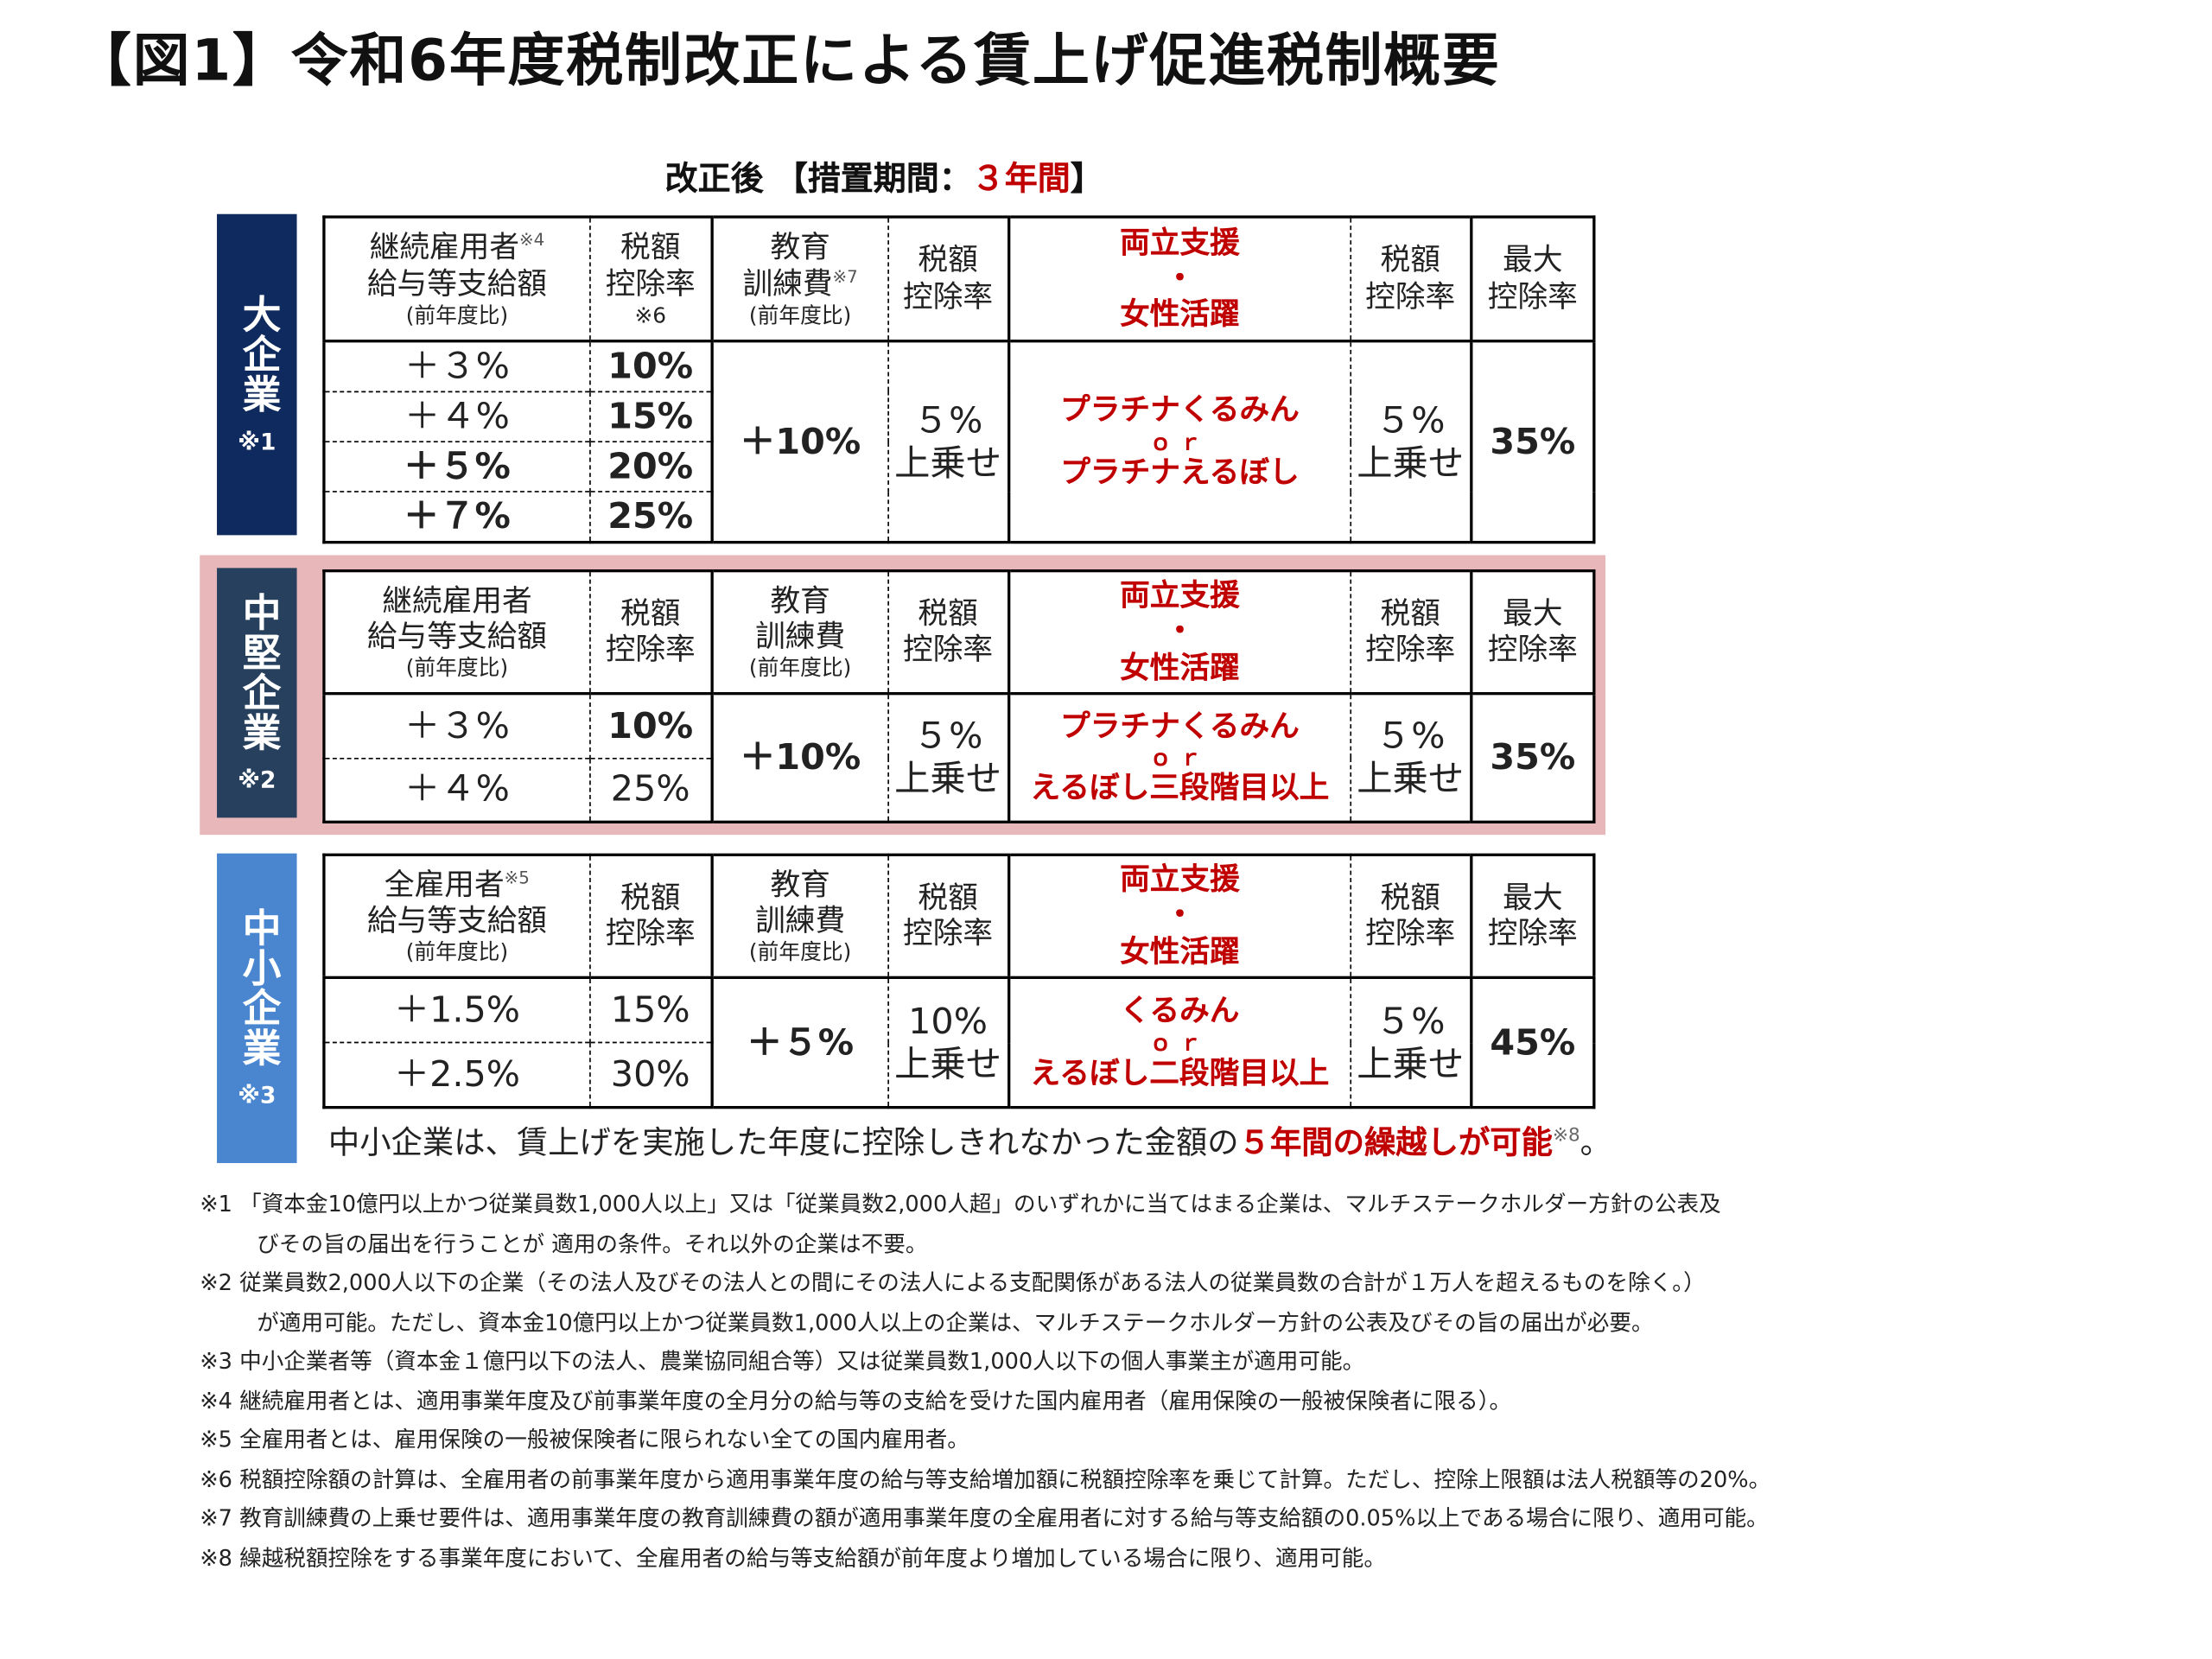  What do you see at coordinates (257, 1095) in the screenshot?
I see `section-note-ref: ※3` at bounding box center [257, 1095].